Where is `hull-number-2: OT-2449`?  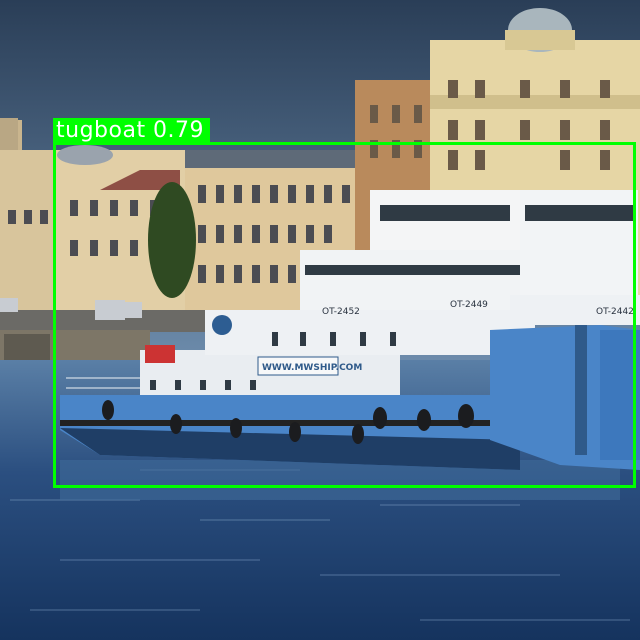 hull-number-2: OT-2449 is located at coordinates (469, 305).